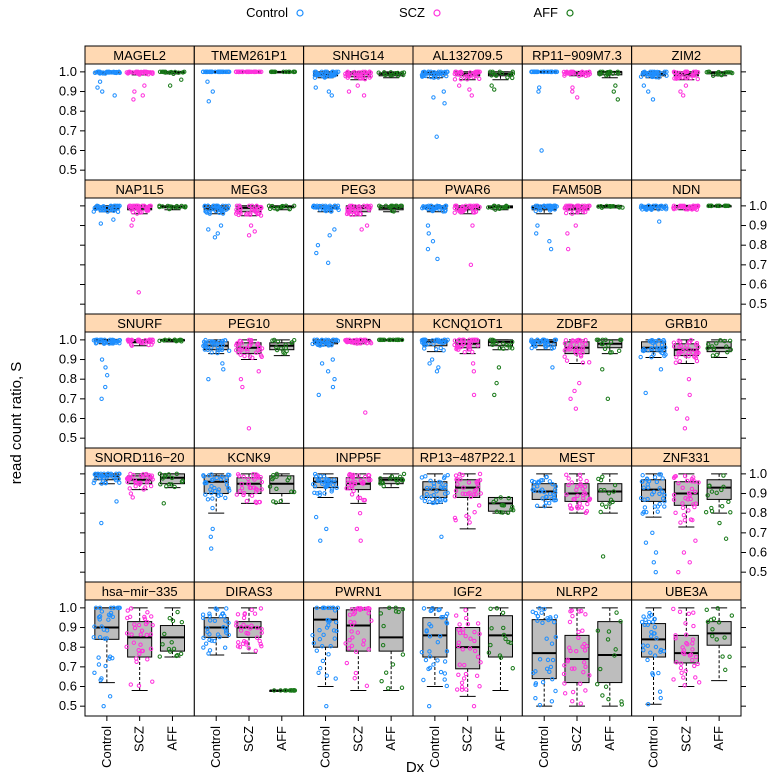 Image resolution: width=783 pixels, height=782 pixels. What do you see at coordinates (577, 591) in the screenshot?
I see `panel-title: NLRP2` at bounding box center [577, 591].